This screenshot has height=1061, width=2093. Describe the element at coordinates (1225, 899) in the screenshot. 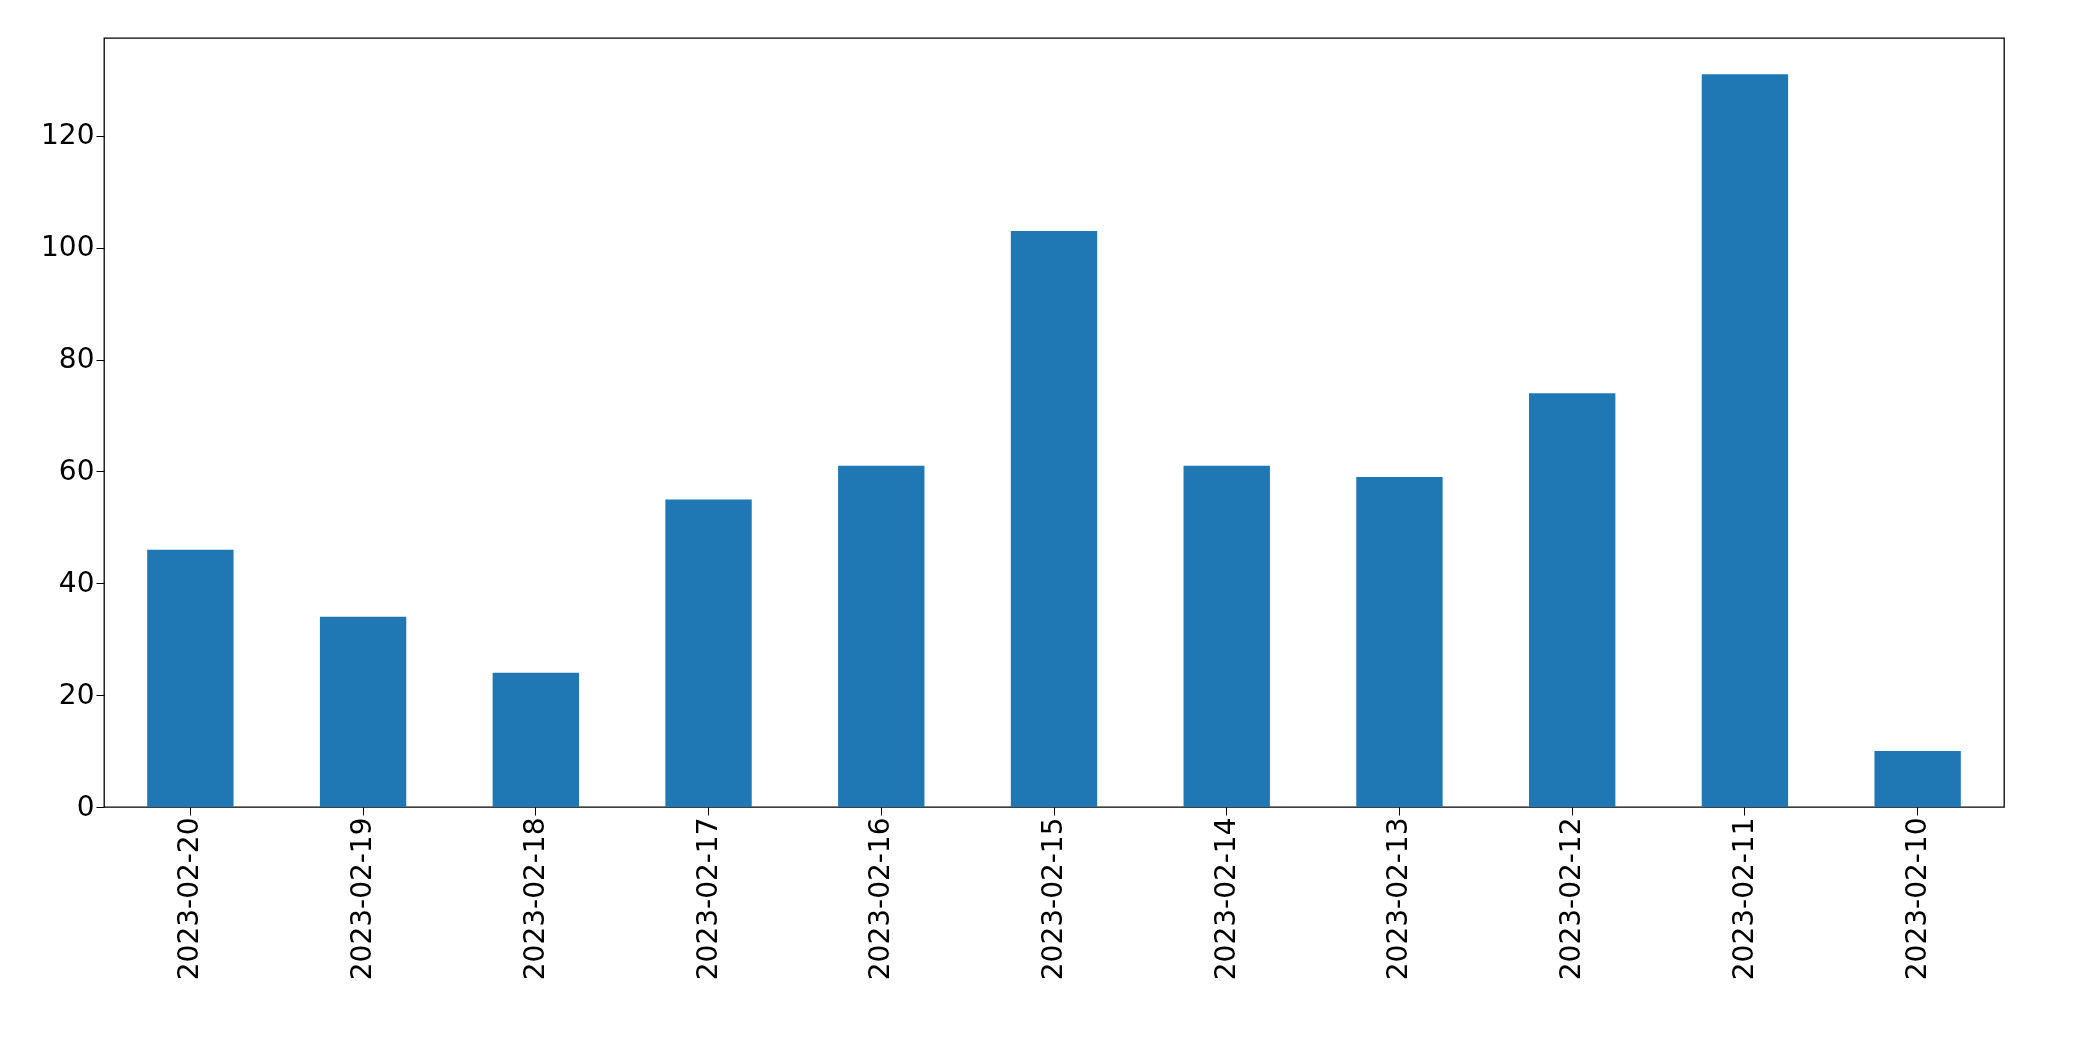

I see `x-tick-label: 2023-02-14` at that location.